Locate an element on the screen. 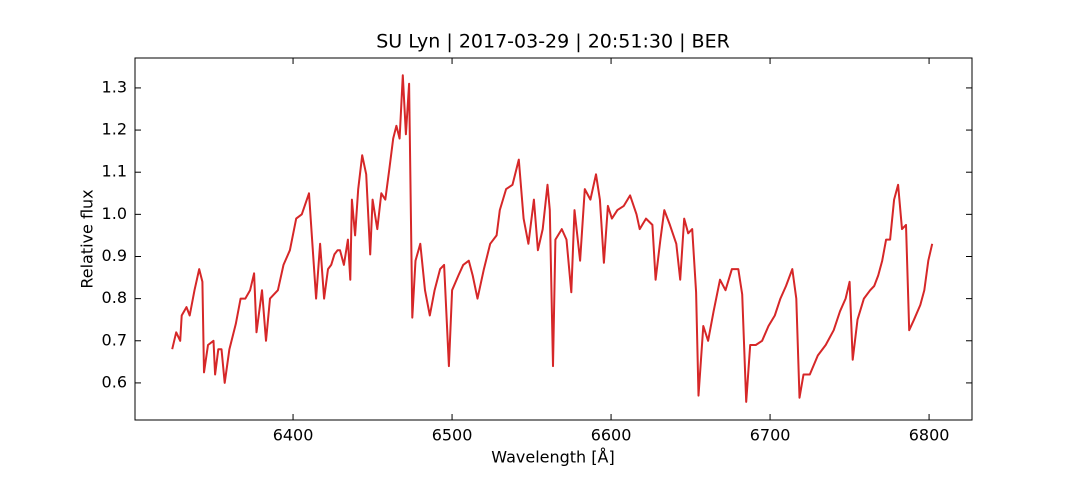  y-tick-label: 1.1 is located at coordinates (114, 171).